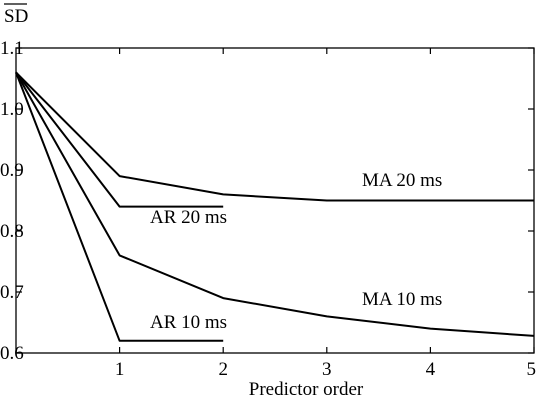  Describe the element at coordinates (306, 389) in the screenshot. I see `x-axis-title: Predictor order` at that location.